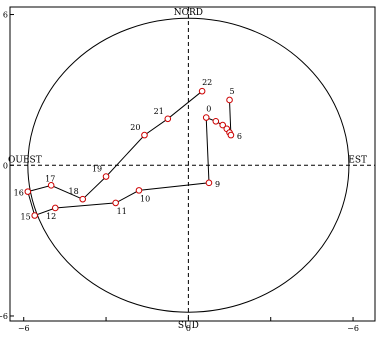  I want to click on y-tick-label-1: 0, so click(5, 165).